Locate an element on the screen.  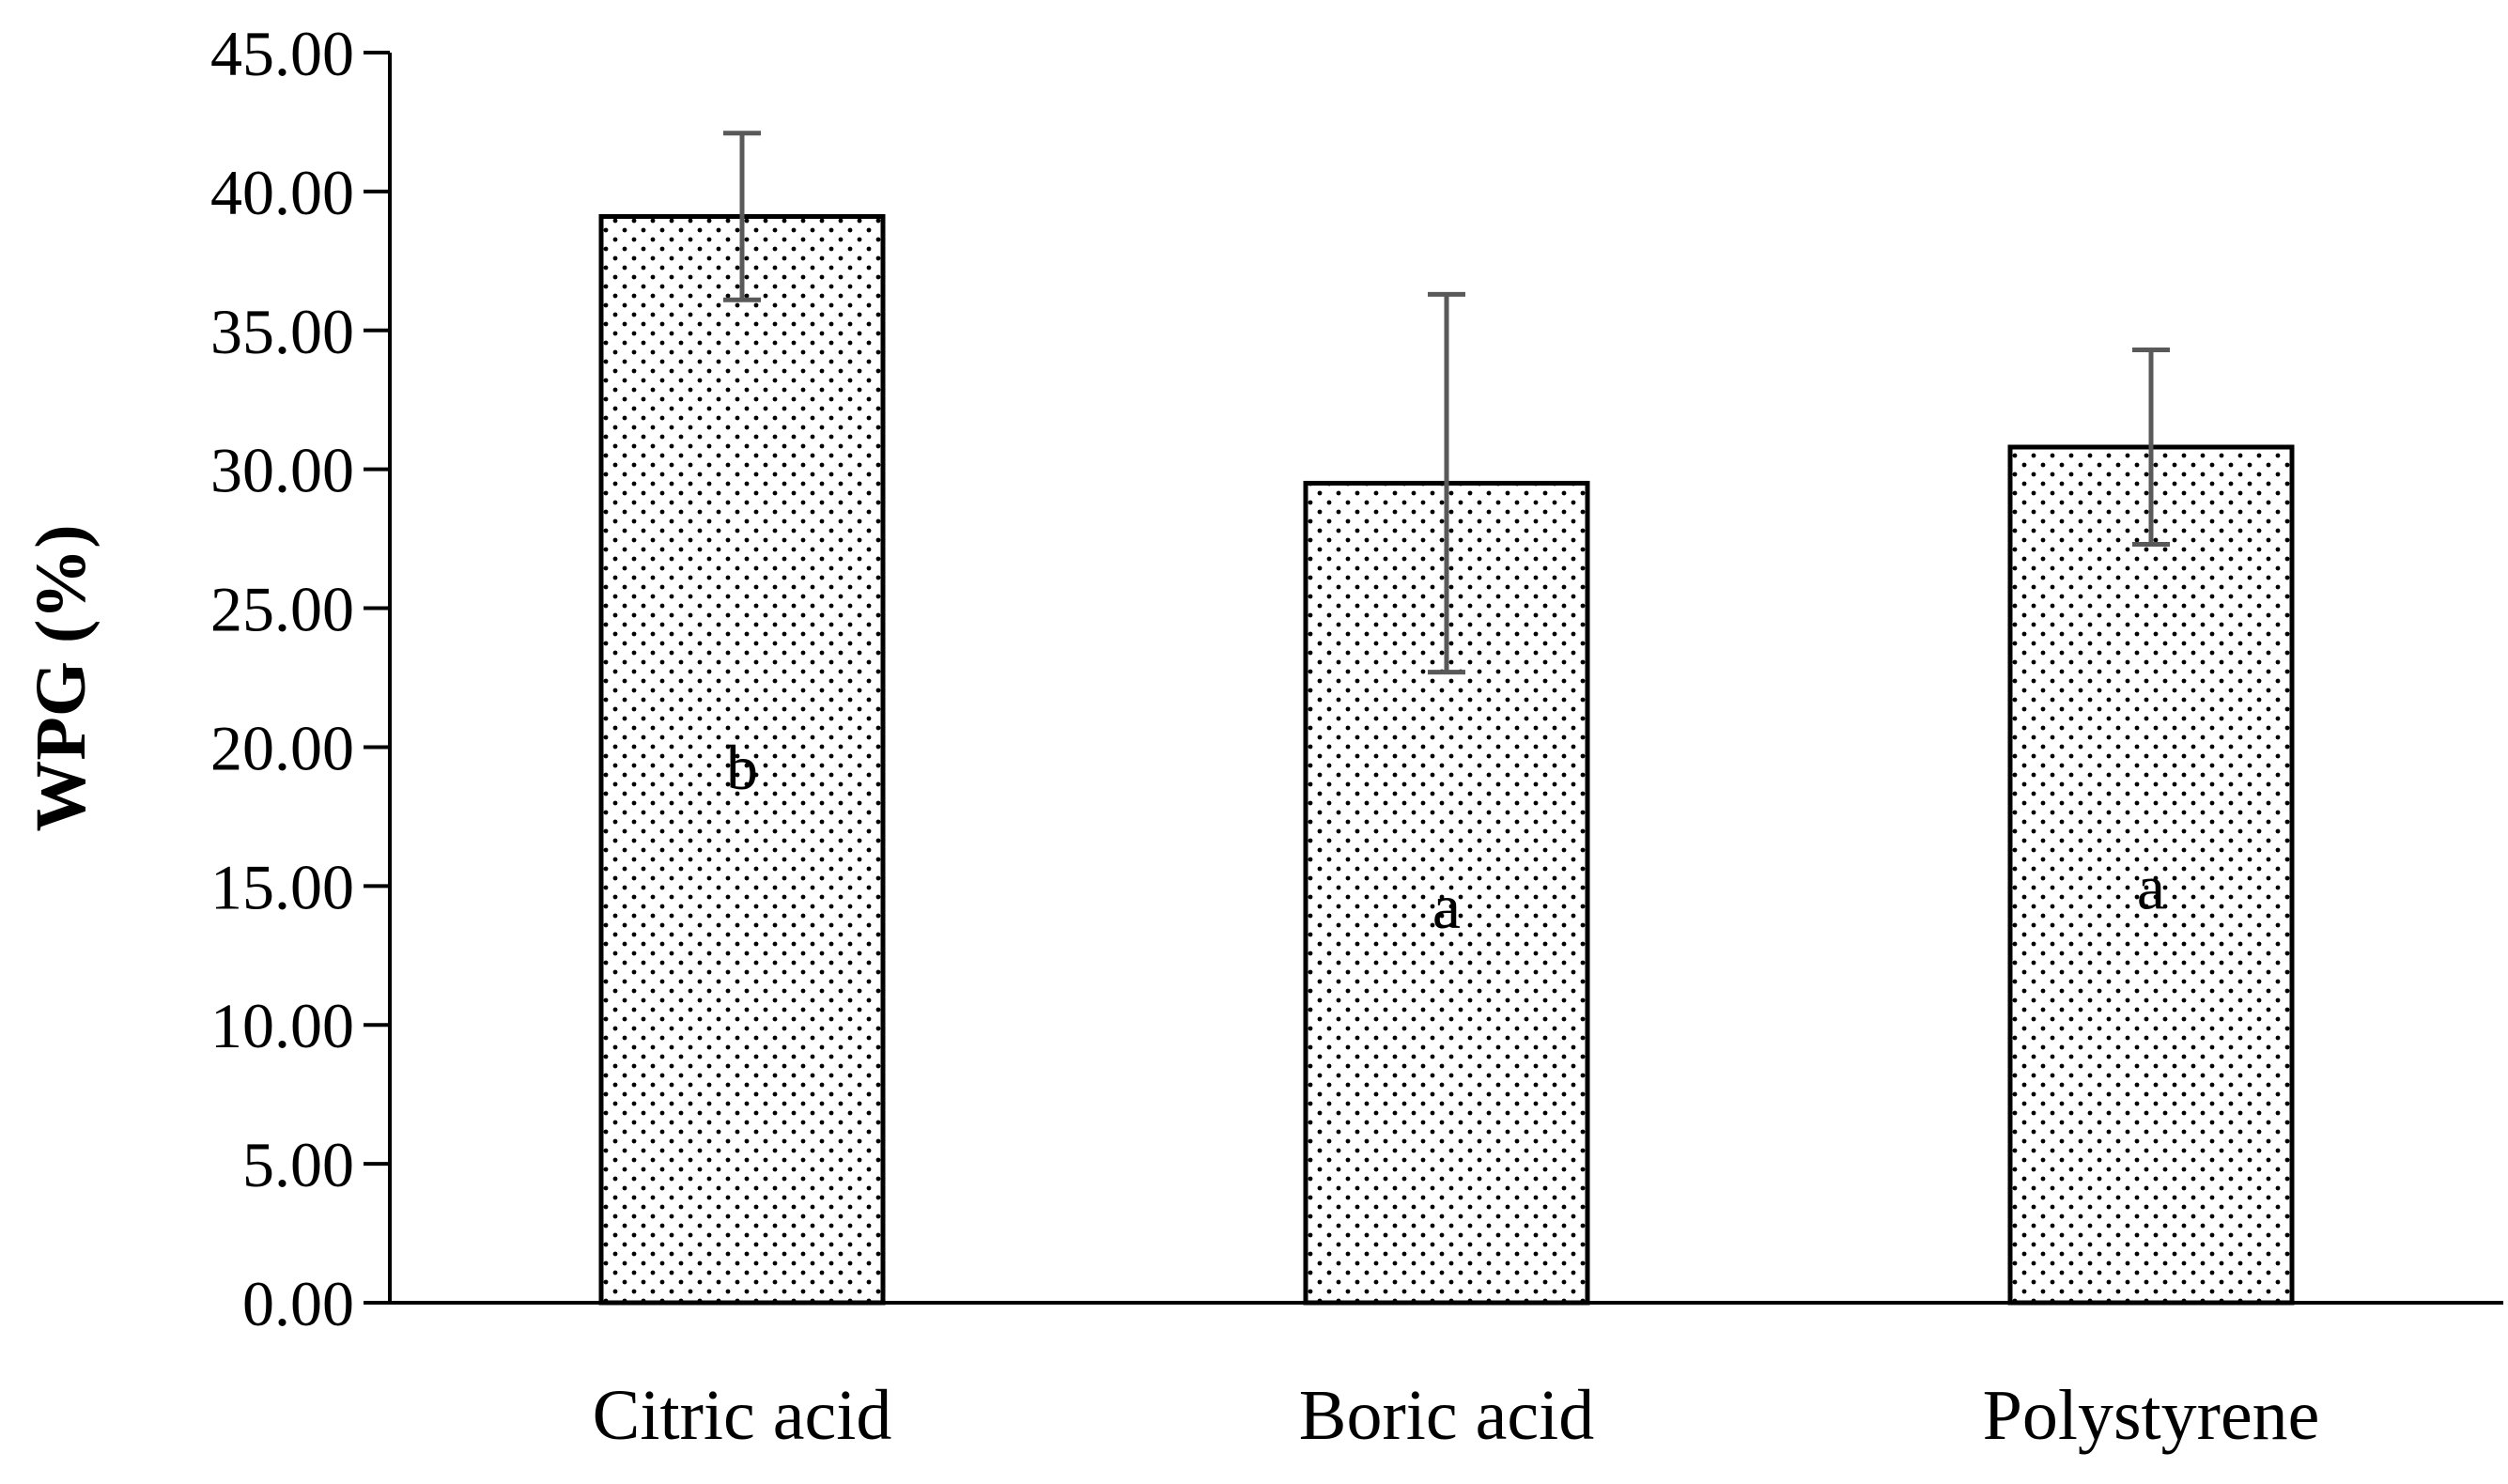
x-tick-label: Boric acid is located at coordinates (1446, 1415).